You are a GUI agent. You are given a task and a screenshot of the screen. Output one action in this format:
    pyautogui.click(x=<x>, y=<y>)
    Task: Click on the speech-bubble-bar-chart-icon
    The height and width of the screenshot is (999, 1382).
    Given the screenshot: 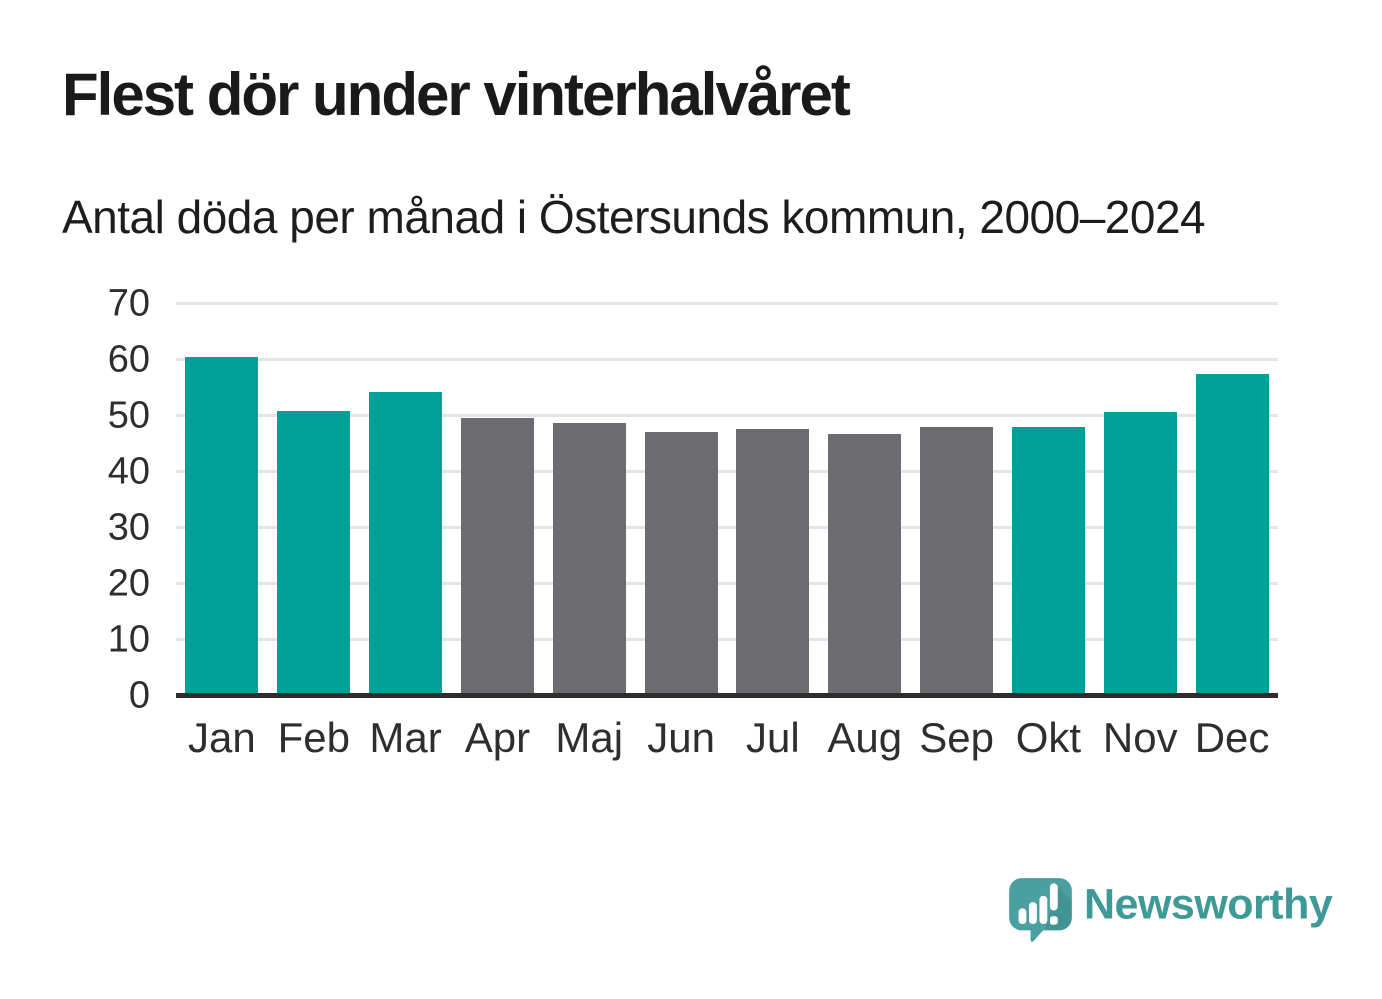 What is the action you would take?
    pyautogui.click(x=1040, y=911)
    